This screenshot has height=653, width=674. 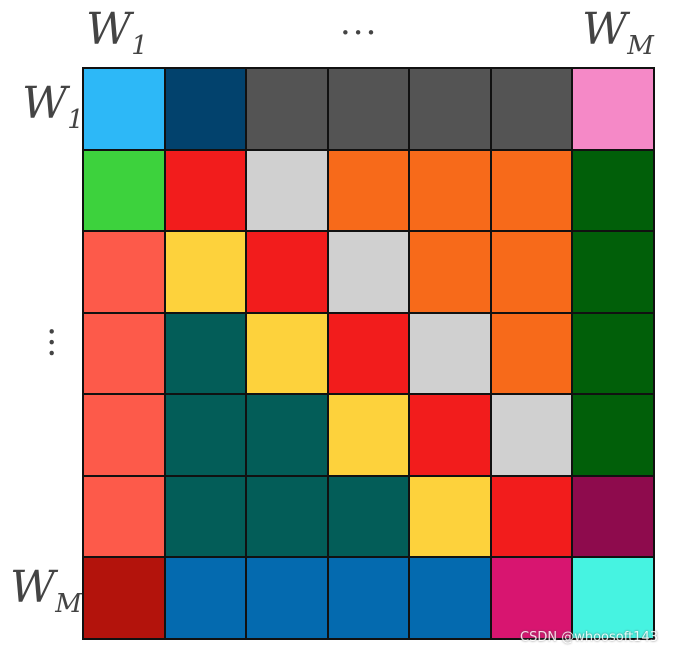 What do you see at coordinates (613, 272) in the screenshot?
I see `grid-cell-r3-c7` at bounding box center [613, 272].